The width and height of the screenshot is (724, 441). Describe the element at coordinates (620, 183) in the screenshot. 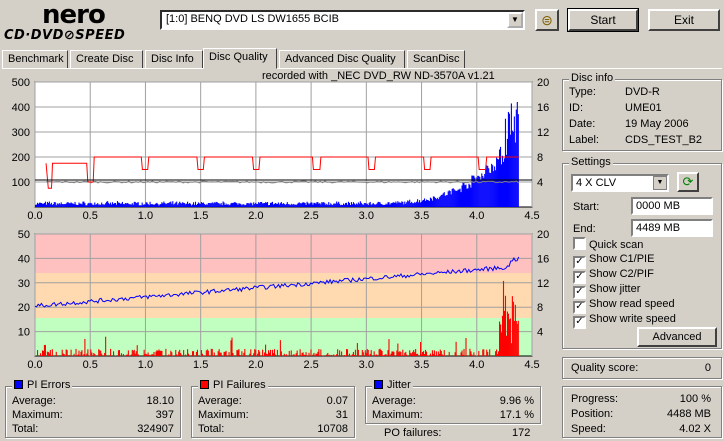

I see `speed-select: 4 X CLV ▼` at that location.